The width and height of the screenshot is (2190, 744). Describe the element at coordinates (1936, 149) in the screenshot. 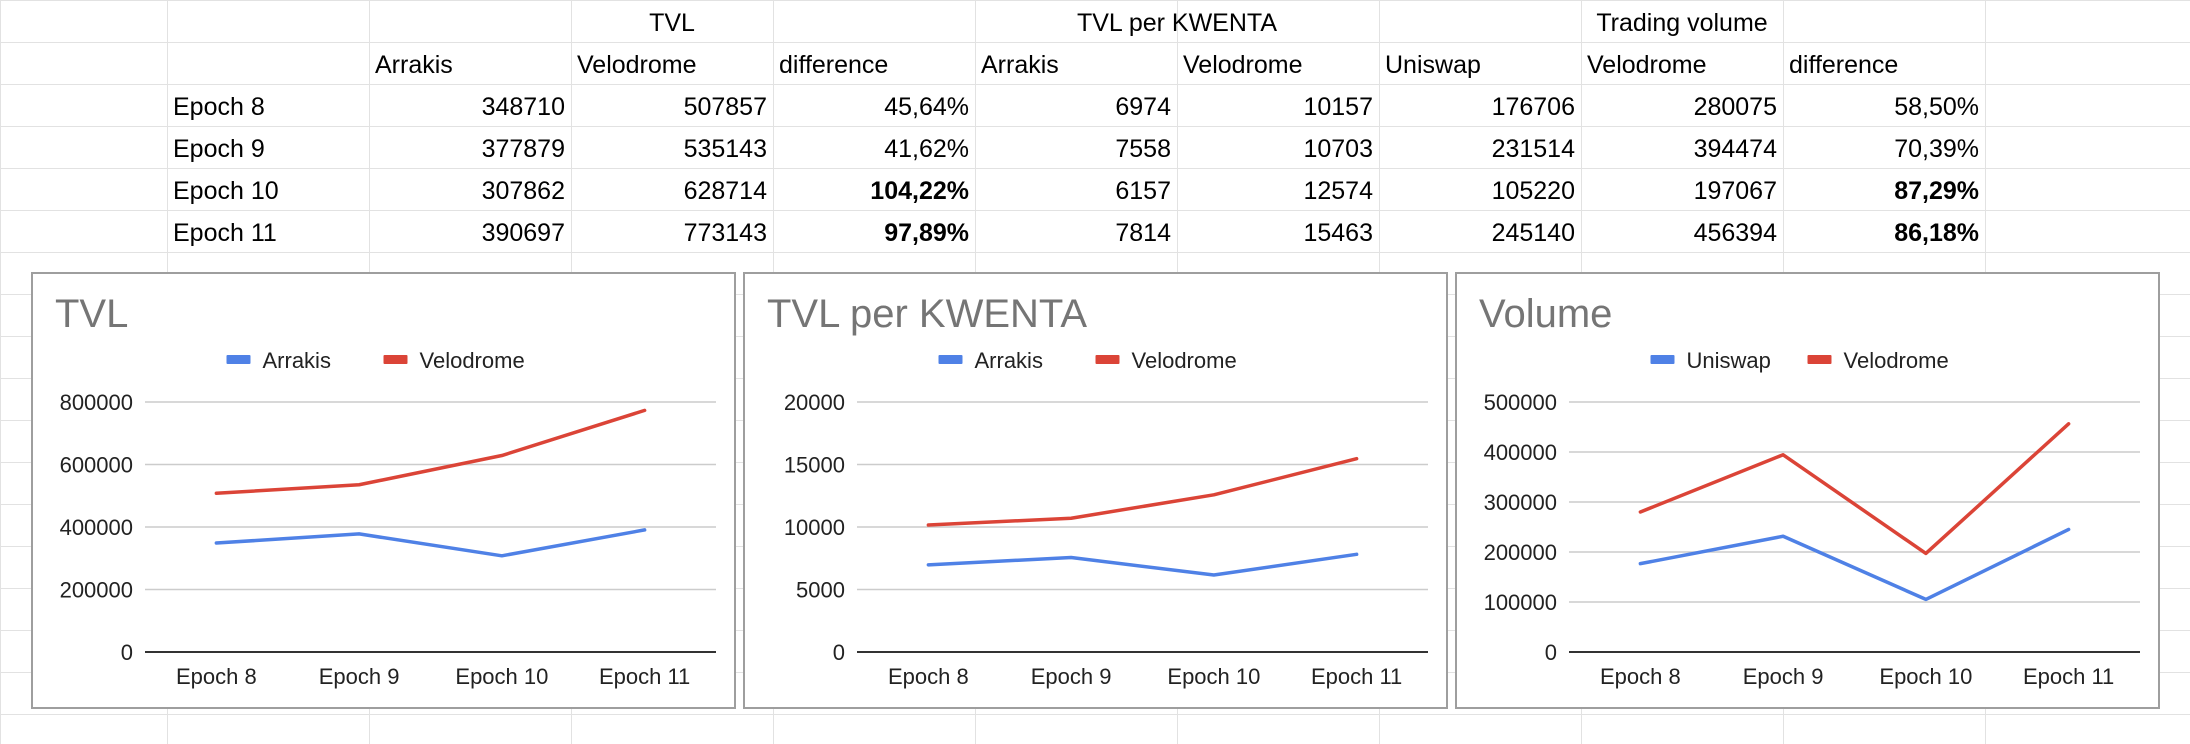

I see `table-cell: 70,39%` at that location.